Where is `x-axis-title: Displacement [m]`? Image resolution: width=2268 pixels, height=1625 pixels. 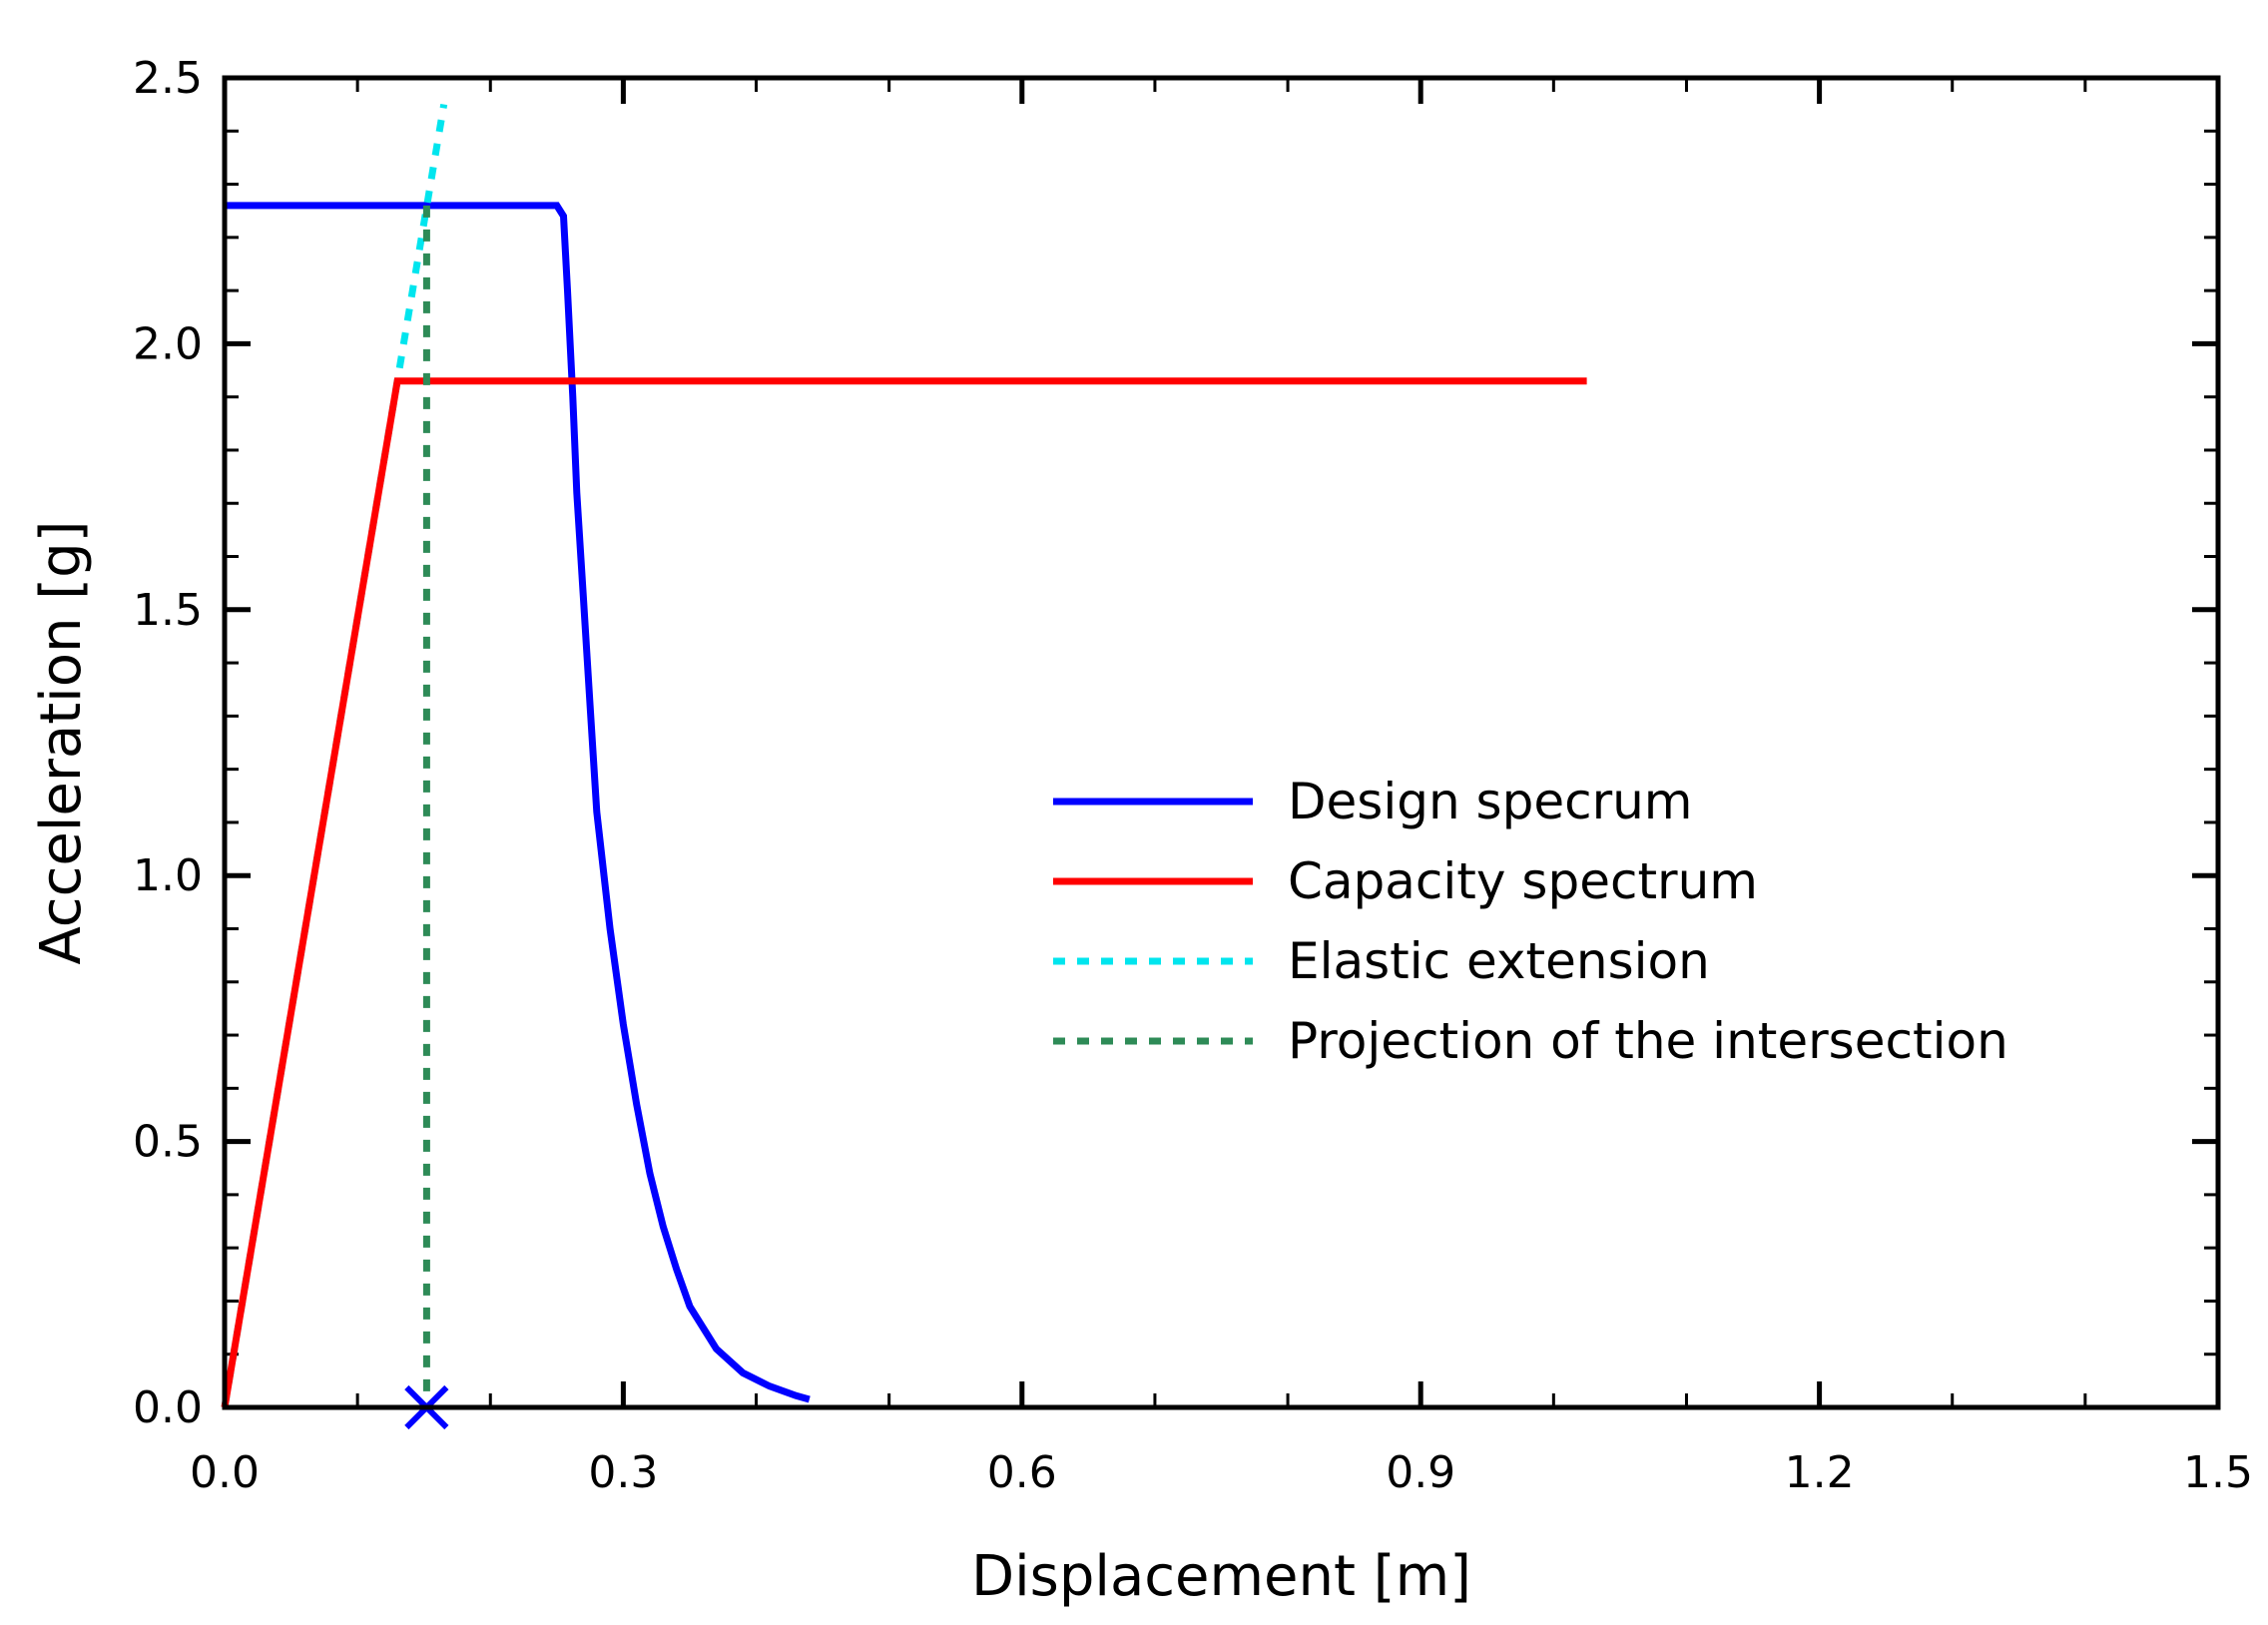
x-axis-title: Displacement [m] is located at coordinates (1221, 1576).